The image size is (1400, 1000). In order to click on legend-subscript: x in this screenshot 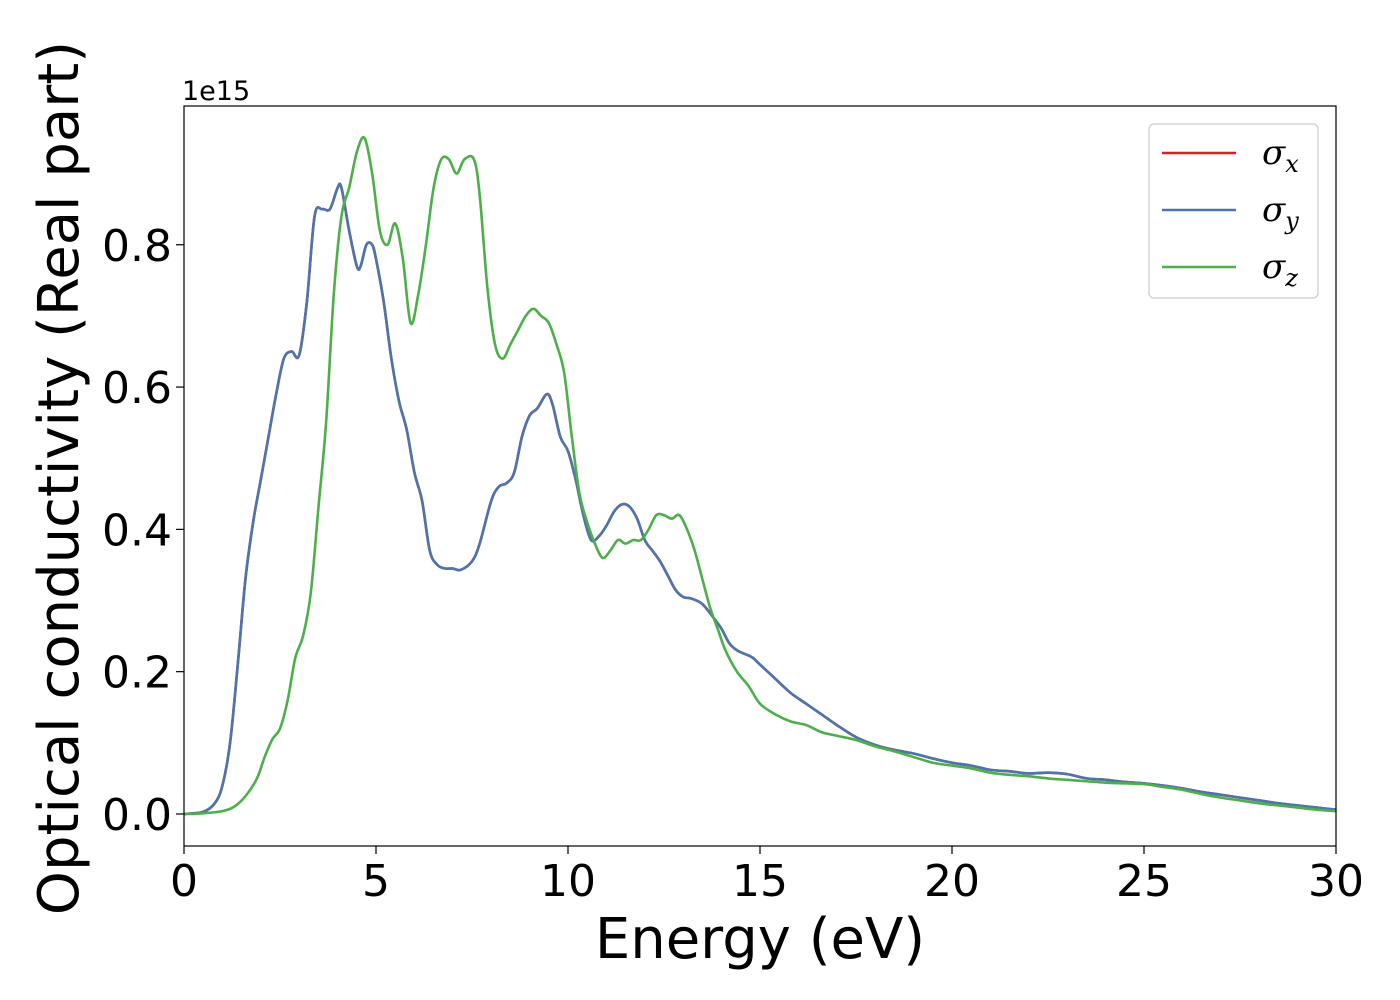, I will do `click(1292, 164)`.